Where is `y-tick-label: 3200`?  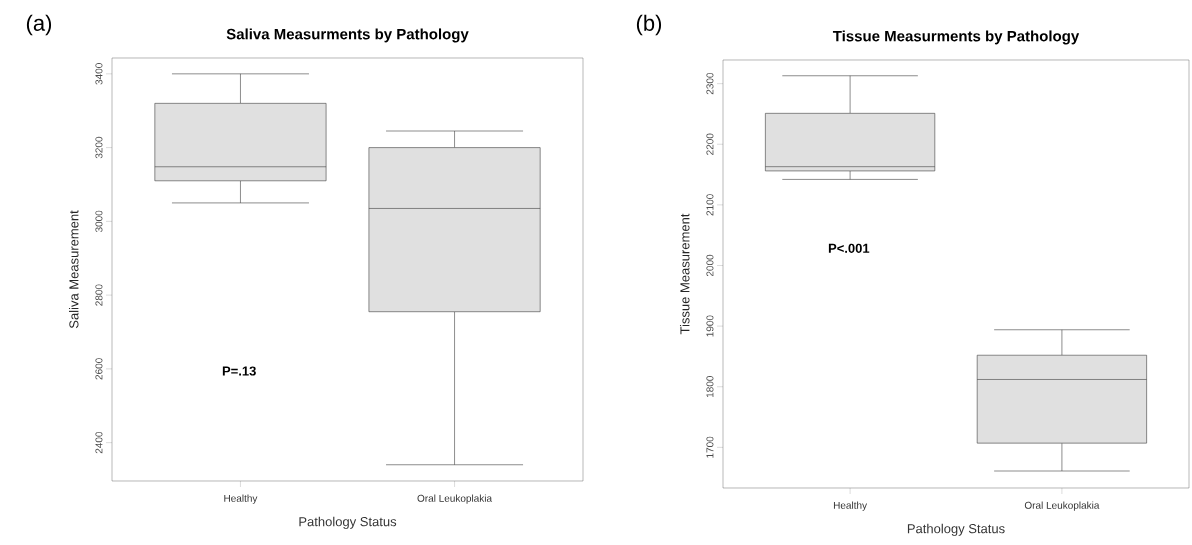 y-tick-label: 3200 is located at coordinates (99, 147).